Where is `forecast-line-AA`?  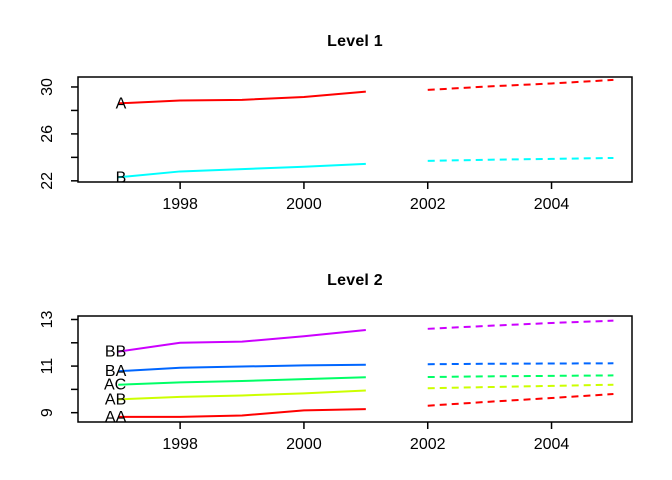 forecast-line-AA is located at coordinates (520, 400).